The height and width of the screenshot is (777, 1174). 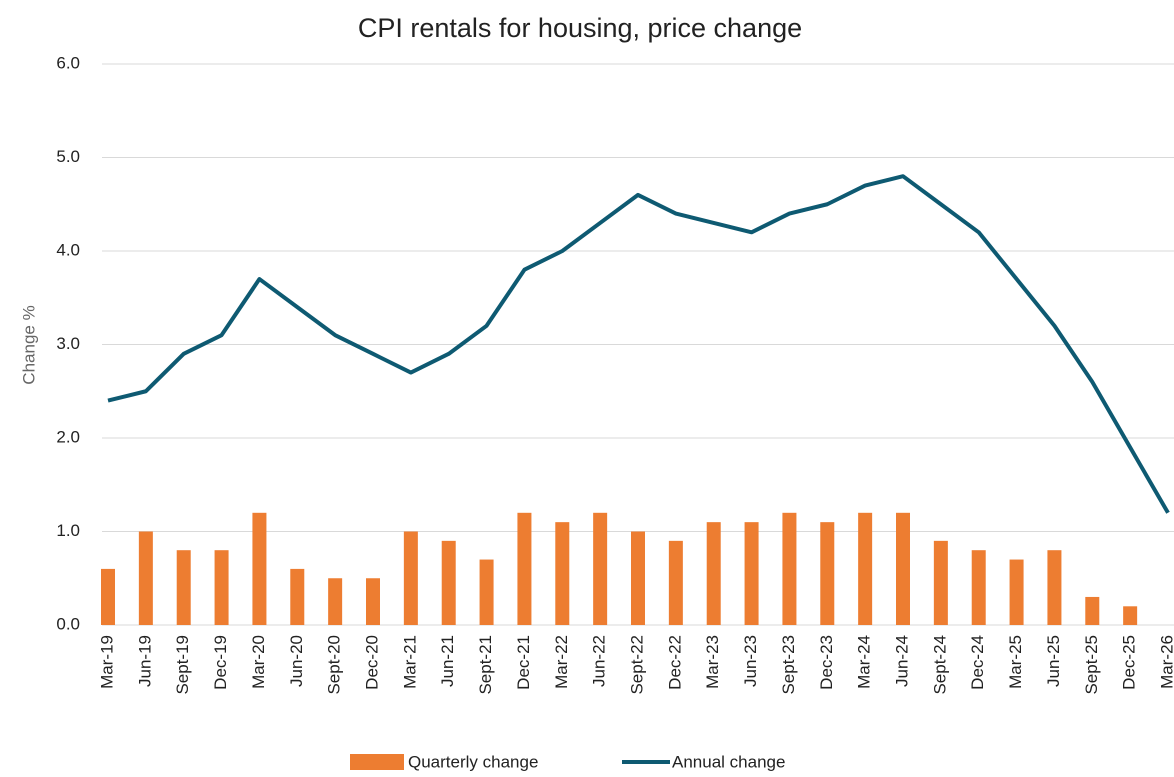 I want to click on x-tick-label: Jun-22, so click(x=599, y=661).